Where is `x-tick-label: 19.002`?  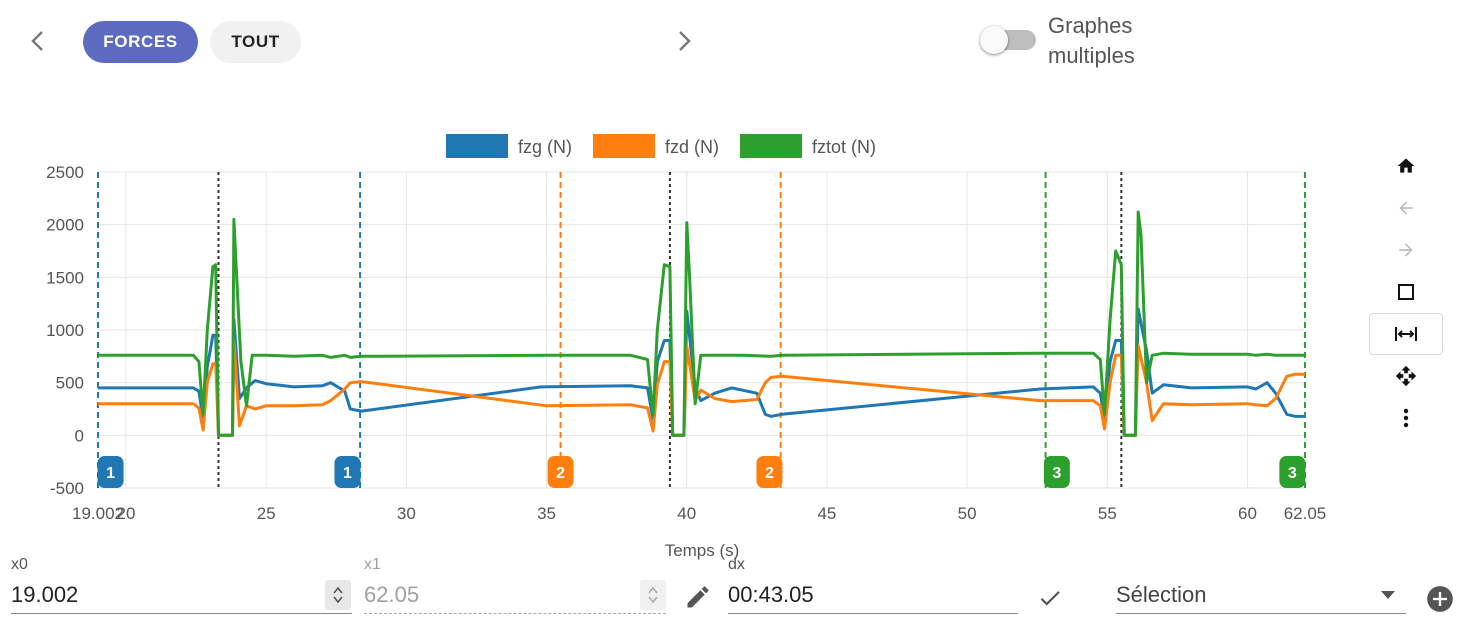
x-tick-label: 19.002 is located at coordinates (98, 513).